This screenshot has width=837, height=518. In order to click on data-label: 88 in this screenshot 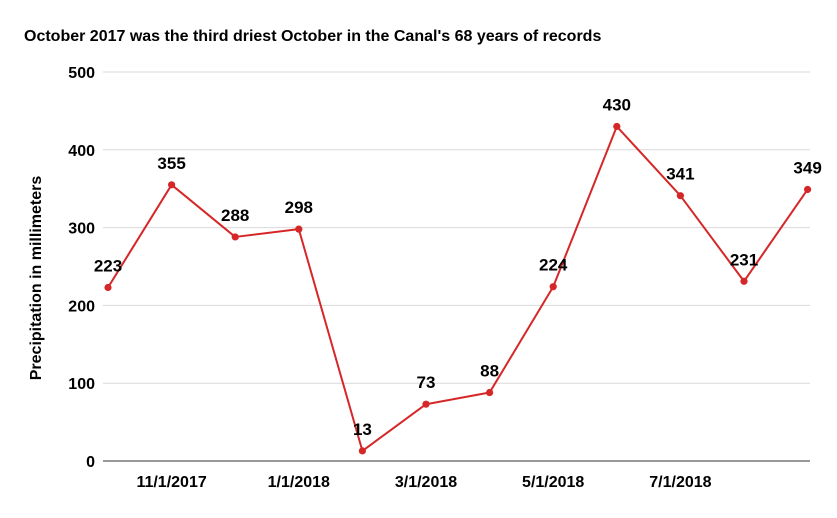, I will do `click(489, 371)`.